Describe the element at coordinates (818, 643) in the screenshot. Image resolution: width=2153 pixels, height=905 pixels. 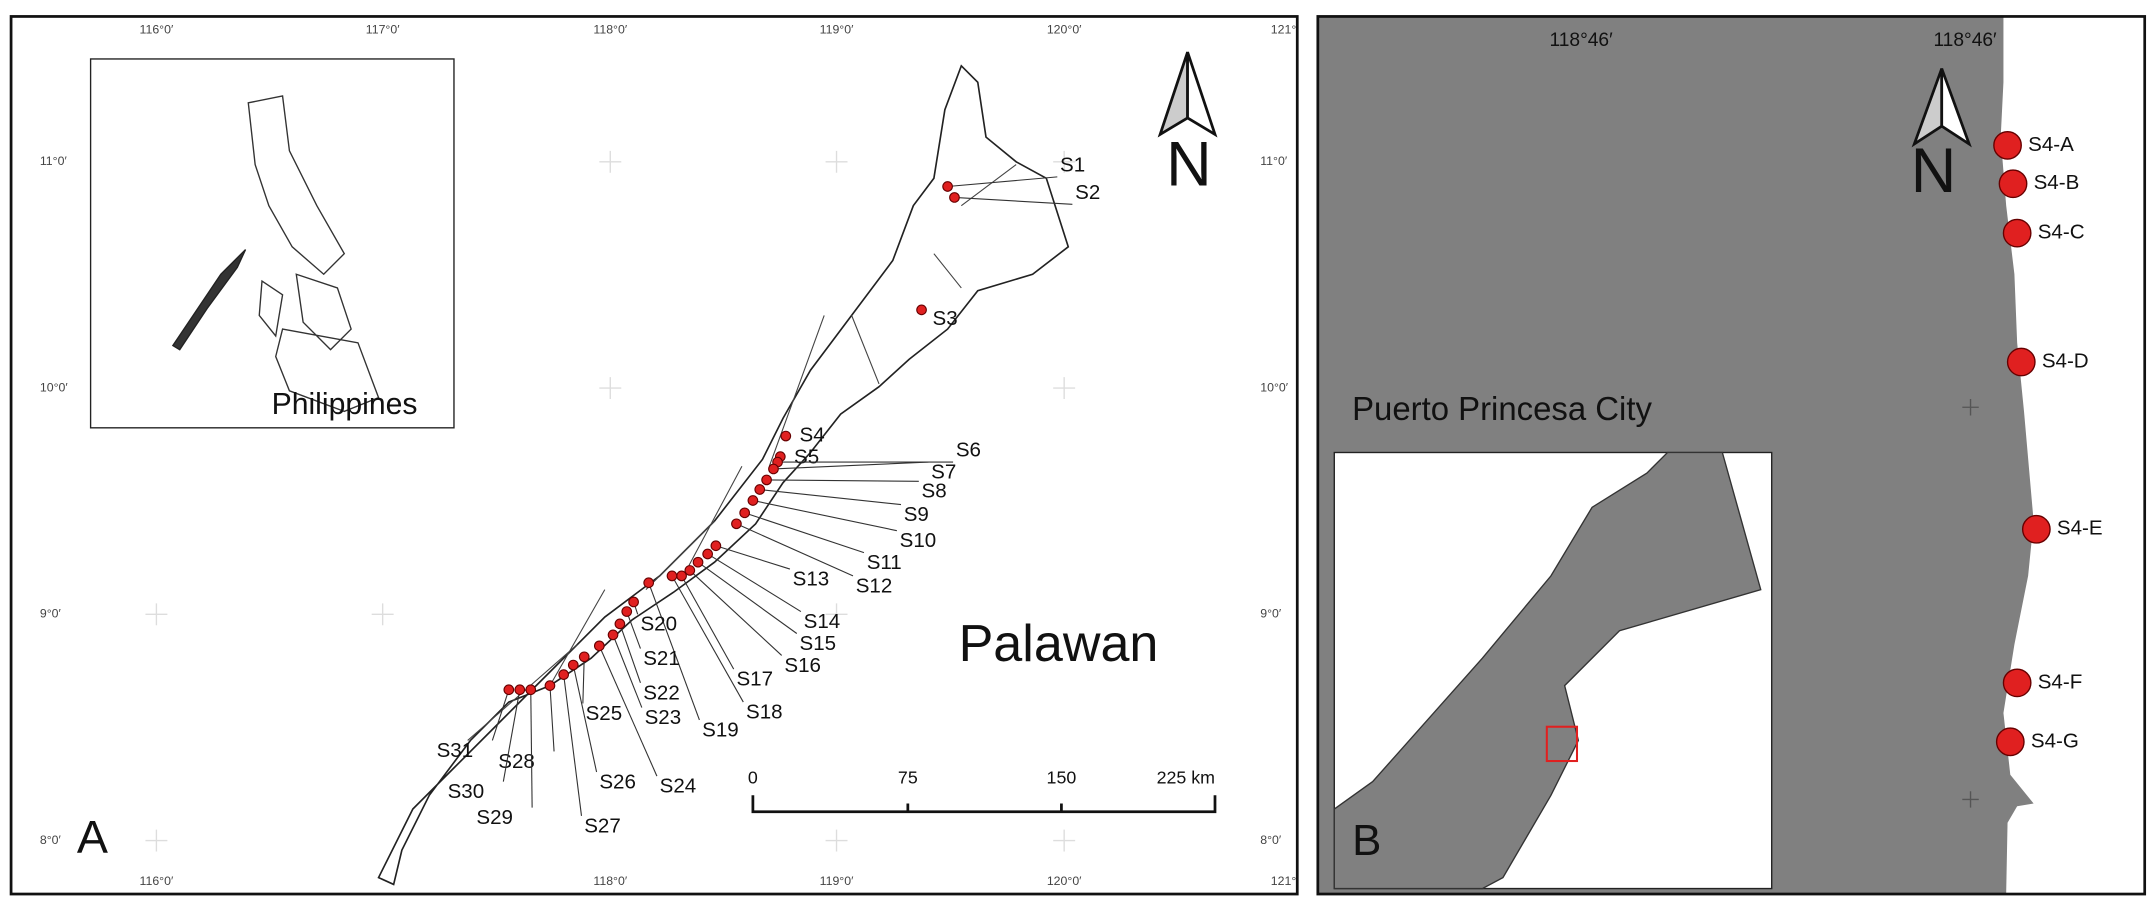
I see `site-label: S15` at that location.